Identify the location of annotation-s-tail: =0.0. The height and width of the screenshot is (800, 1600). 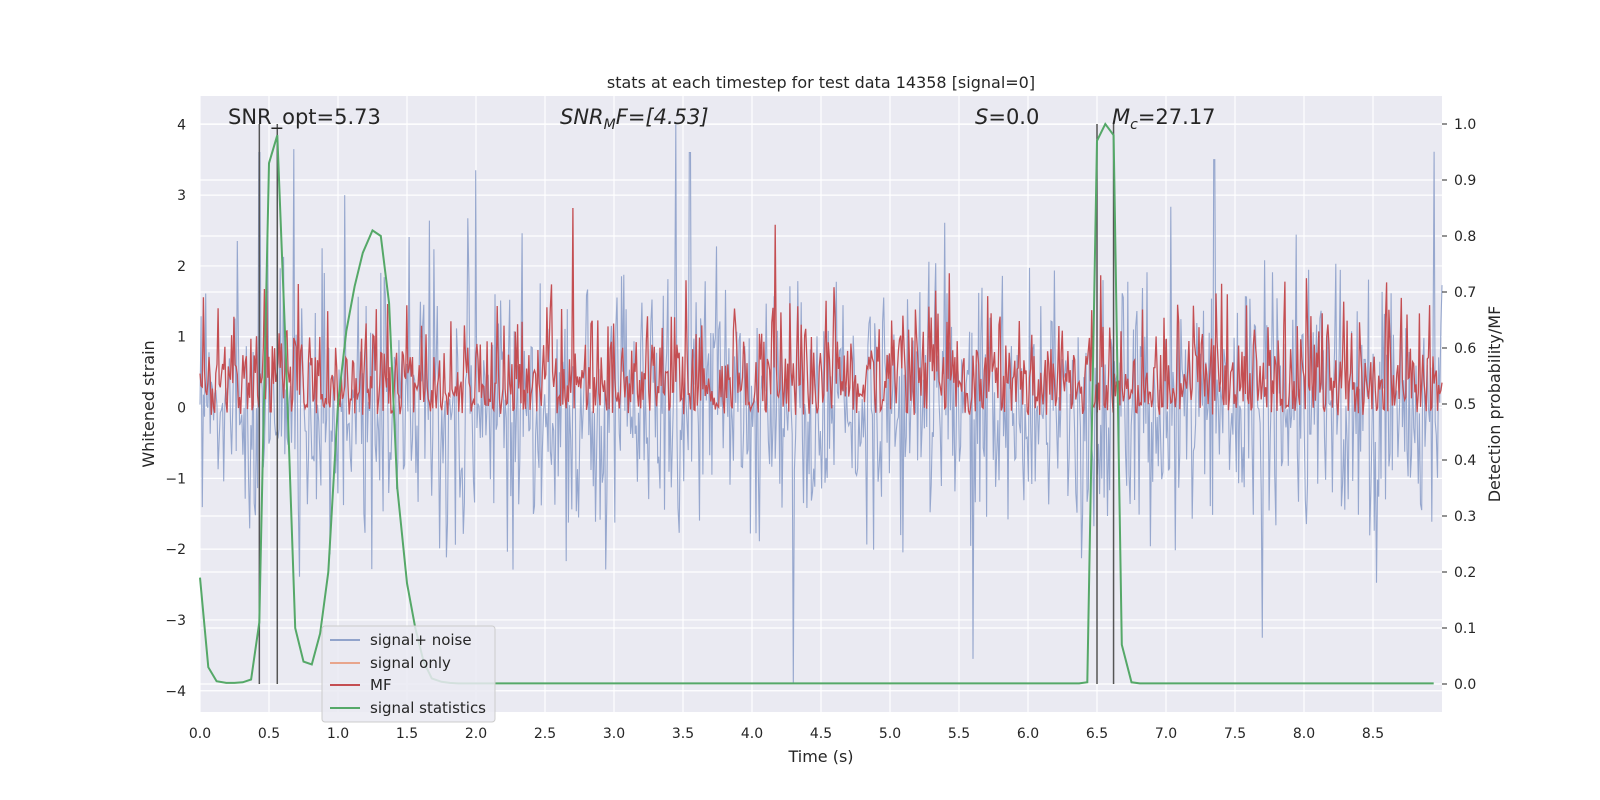
(1013, 117).